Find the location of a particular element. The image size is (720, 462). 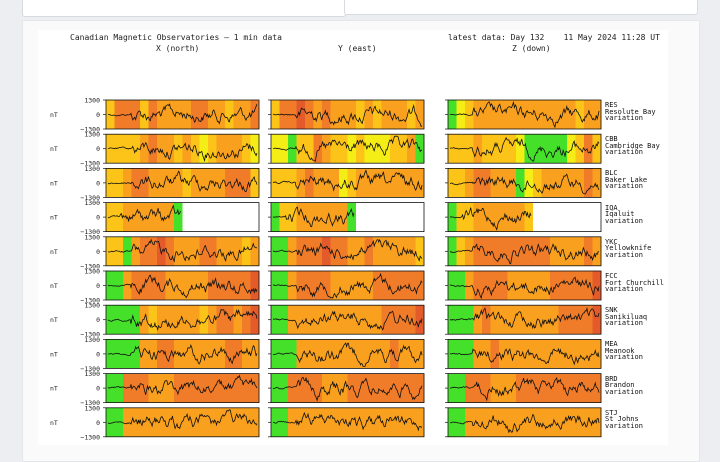

station-name: Sanikiluaq is located at coordinates (626, 316).